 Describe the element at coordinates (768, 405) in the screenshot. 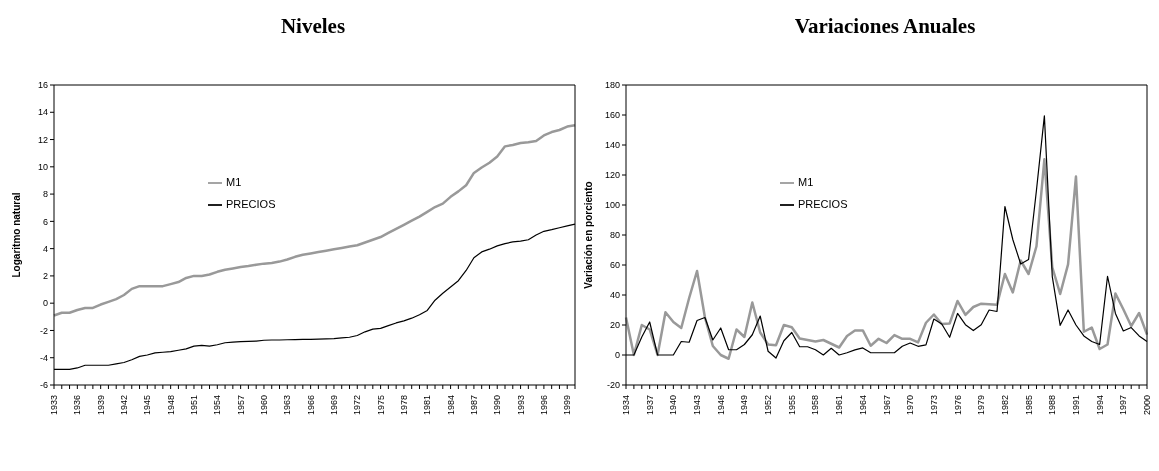

I see `x-tick-label: 1952` at that location.